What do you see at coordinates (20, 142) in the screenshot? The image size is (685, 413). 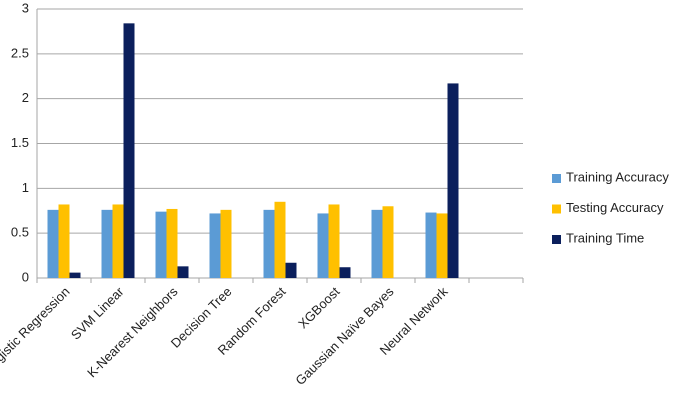 I see `y-tick-label: 1.5` at bounding box center [20, 142].